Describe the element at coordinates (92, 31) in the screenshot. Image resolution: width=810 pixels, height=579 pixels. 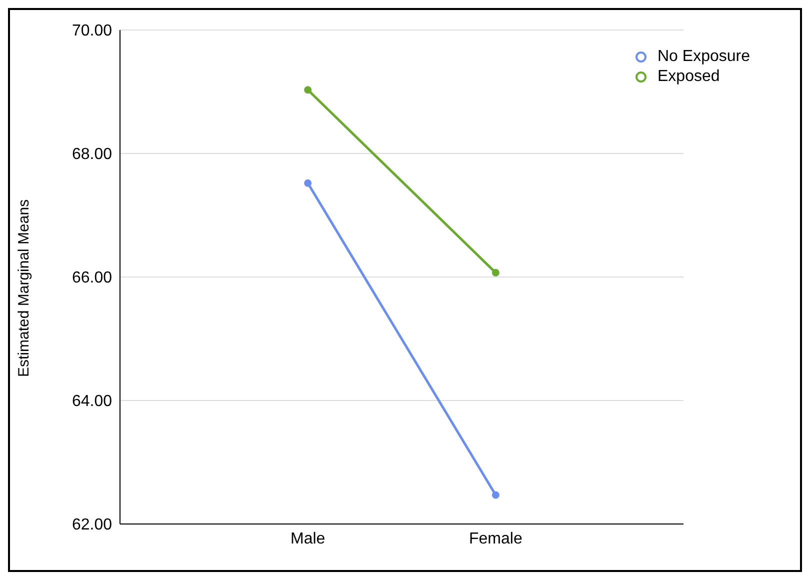
I see `y-tick-label: 70.00` at that location.